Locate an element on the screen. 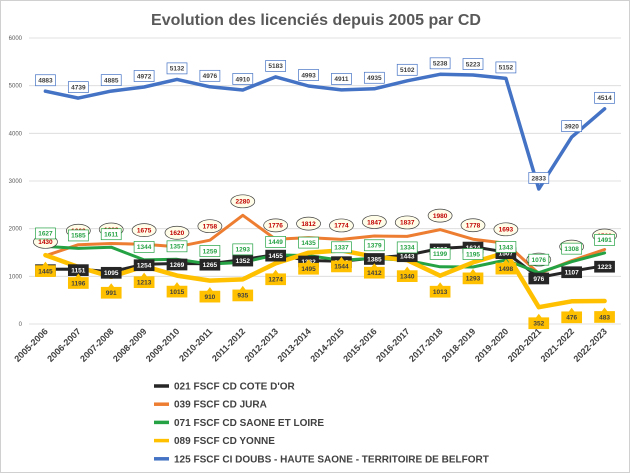  svg-text: 1076 is located at coordinates (539, 260).